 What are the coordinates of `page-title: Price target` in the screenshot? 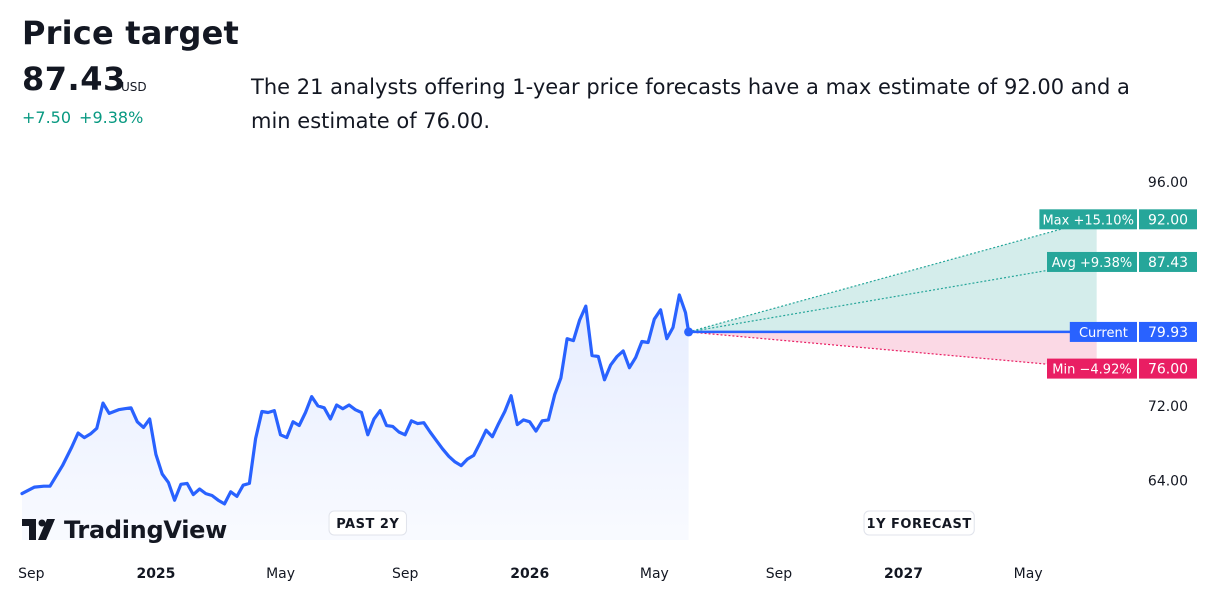 It's located at (130, 33).